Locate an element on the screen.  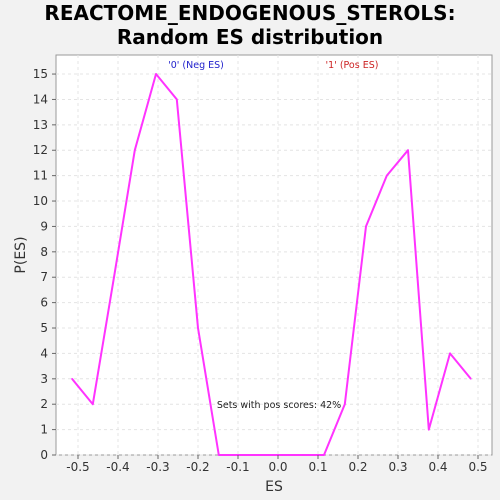
y-tick-label: 15 is located at coordinates (40, 74).